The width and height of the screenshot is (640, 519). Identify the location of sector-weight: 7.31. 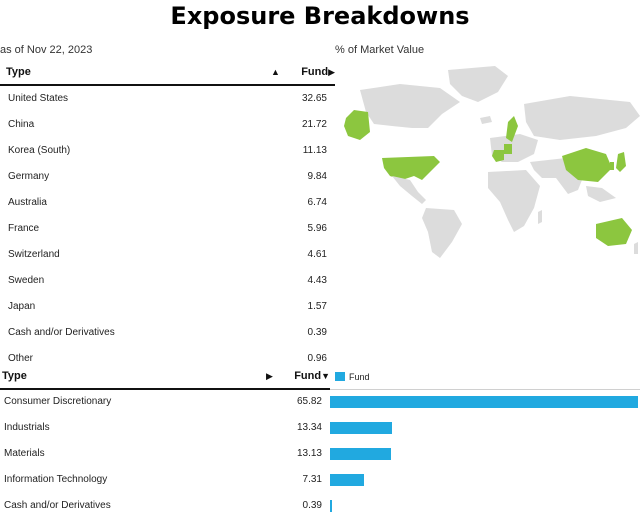
(312, 479).